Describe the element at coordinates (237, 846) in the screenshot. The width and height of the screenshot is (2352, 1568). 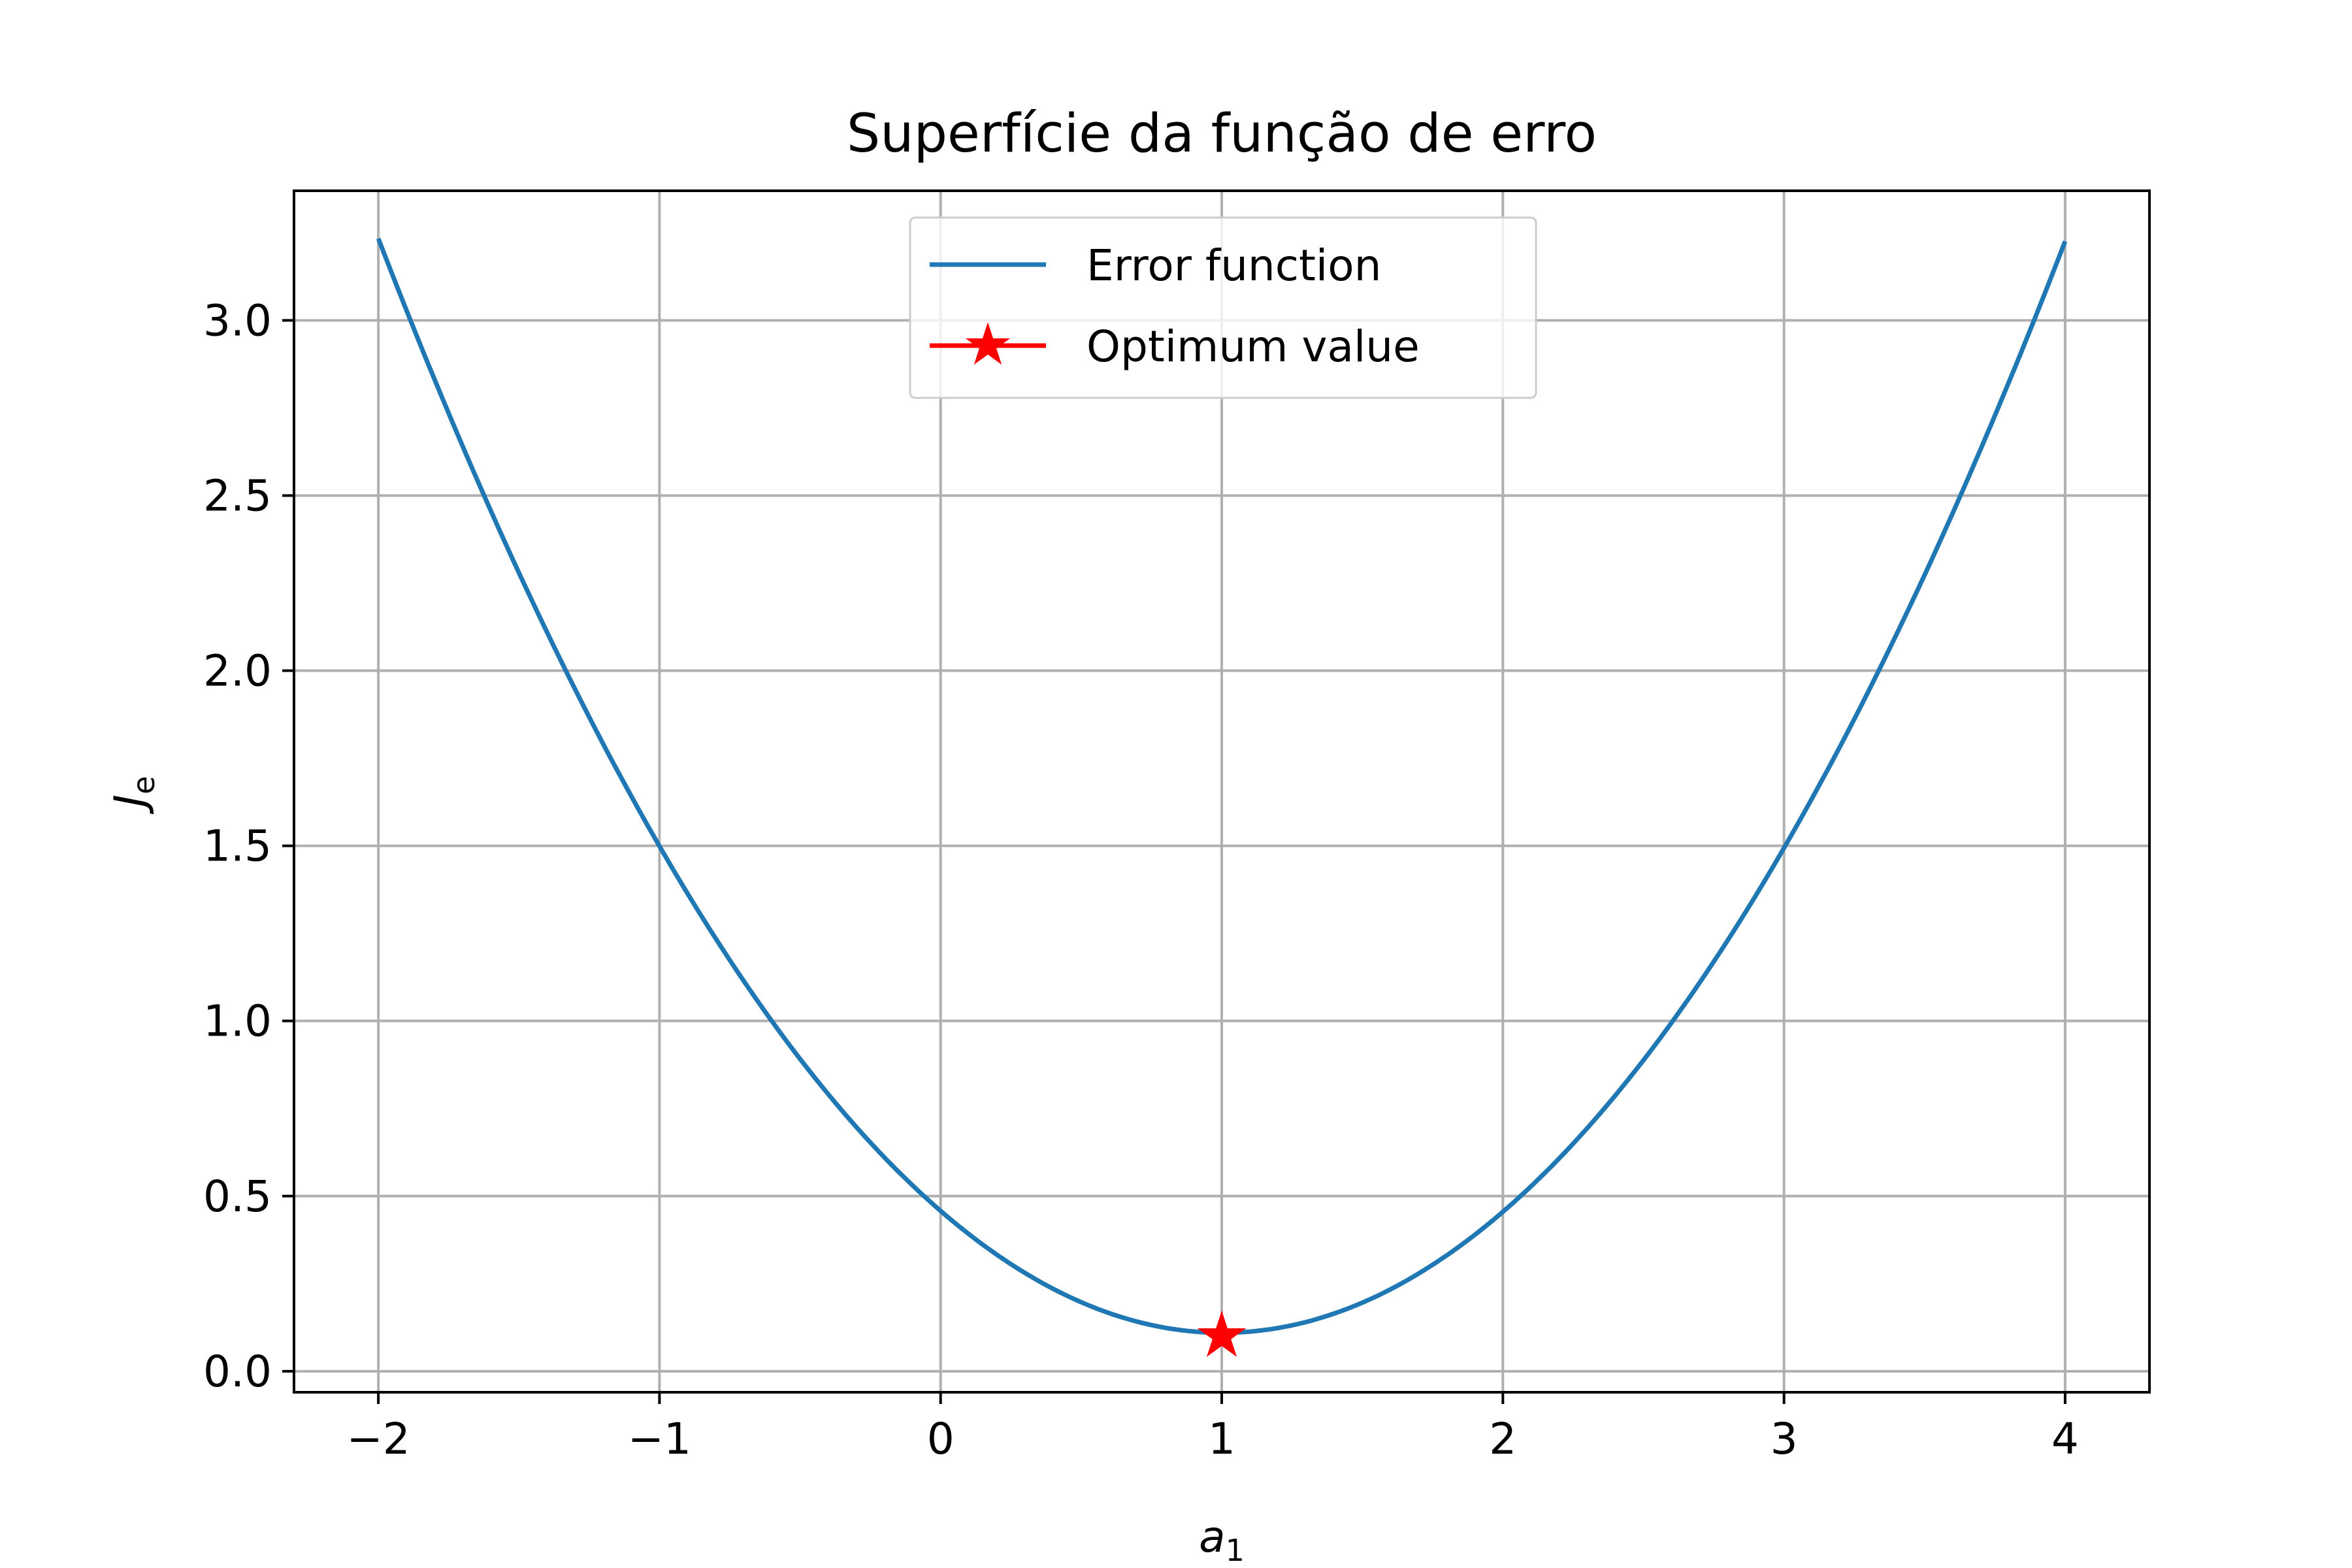
I see `y-tick-label: 1.5` at that location.